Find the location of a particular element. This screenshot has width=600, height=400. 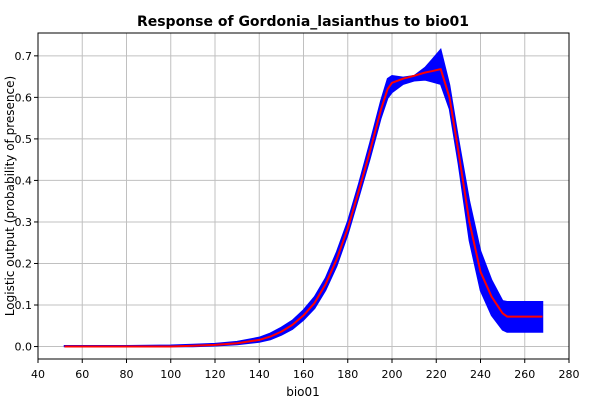

y-tick-label: 0.7 is located at coordinates (24, 56).